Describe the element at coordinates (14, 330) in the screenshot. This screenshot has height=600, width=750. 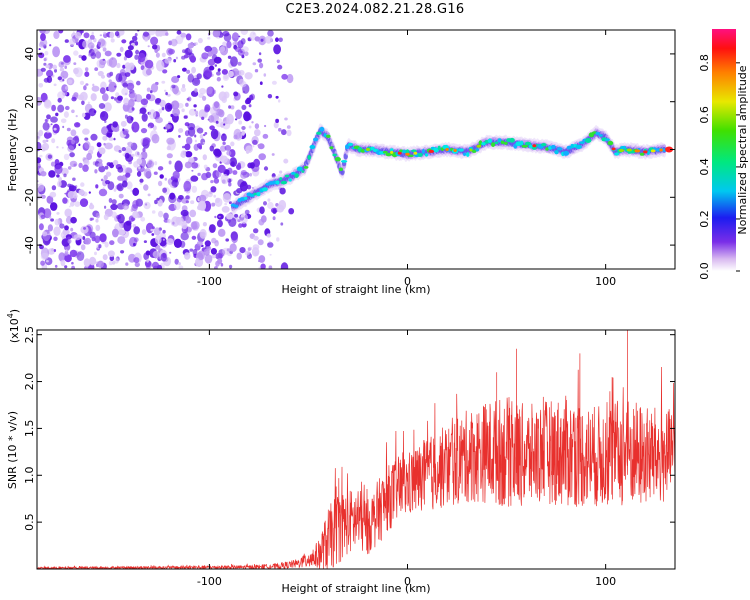
I see `y-multiplier-base: (x10` at that location.